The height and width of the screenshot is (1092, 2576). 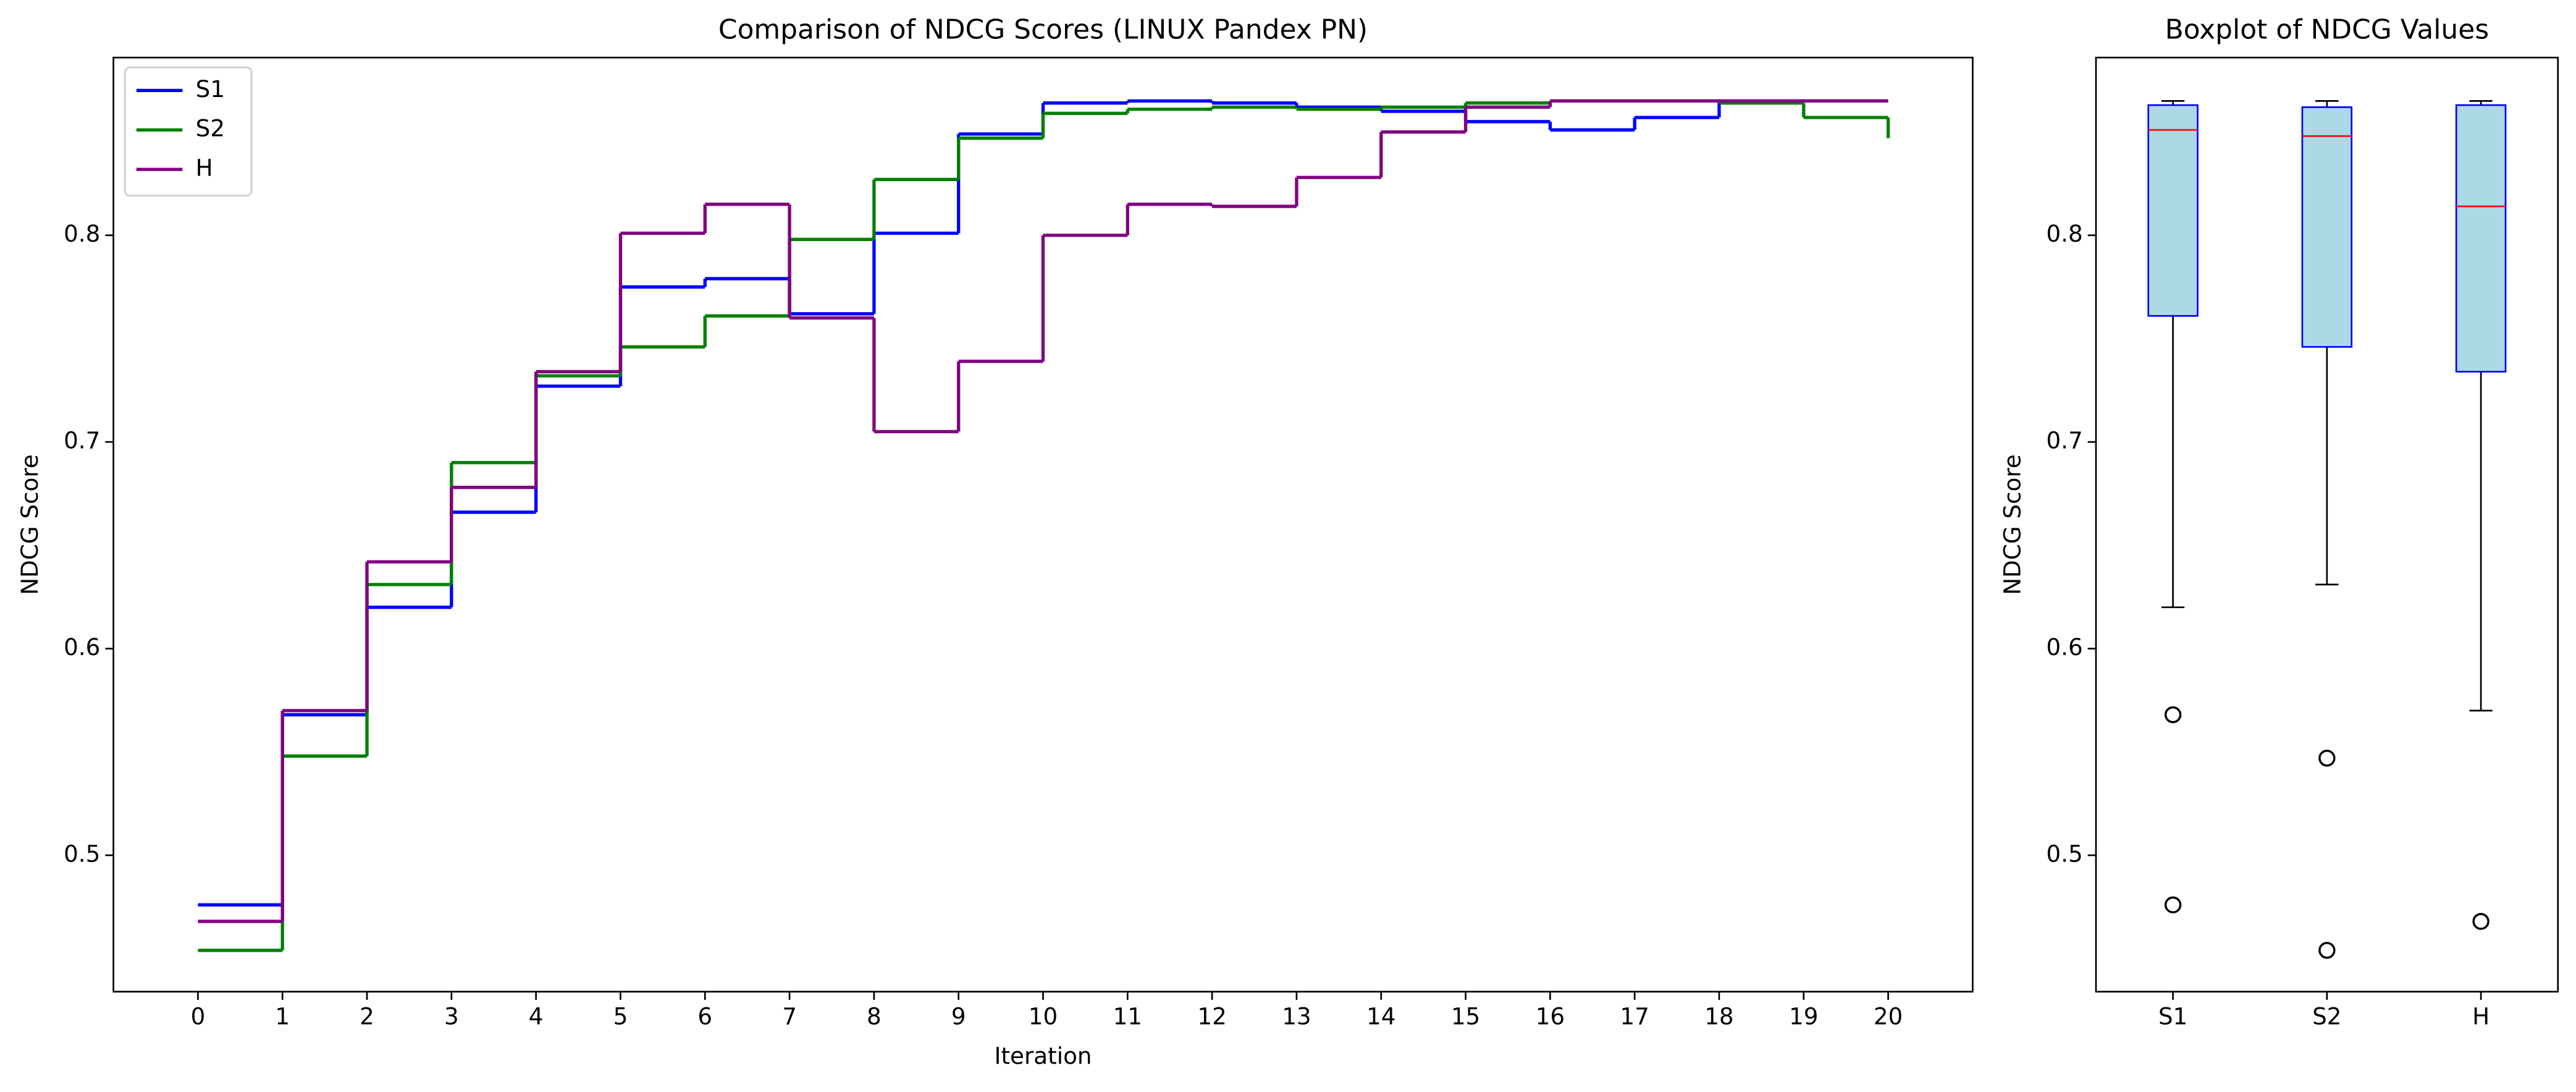 I want to click on x-tick-label: 11, so click(x=1127, y=1016).